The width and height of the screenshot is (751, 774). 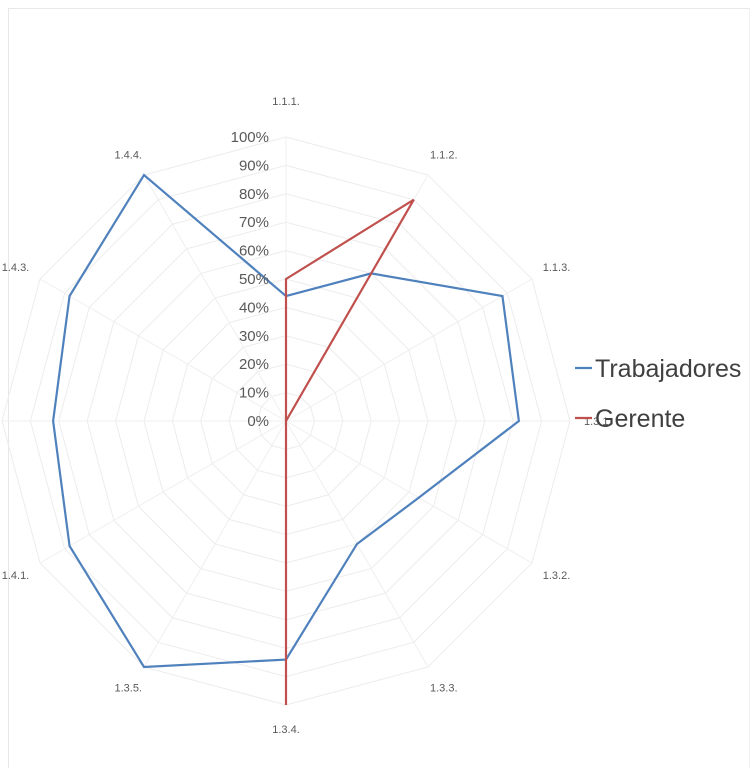 I want to click on tick-label: 90%, so click(x=254, y=165).